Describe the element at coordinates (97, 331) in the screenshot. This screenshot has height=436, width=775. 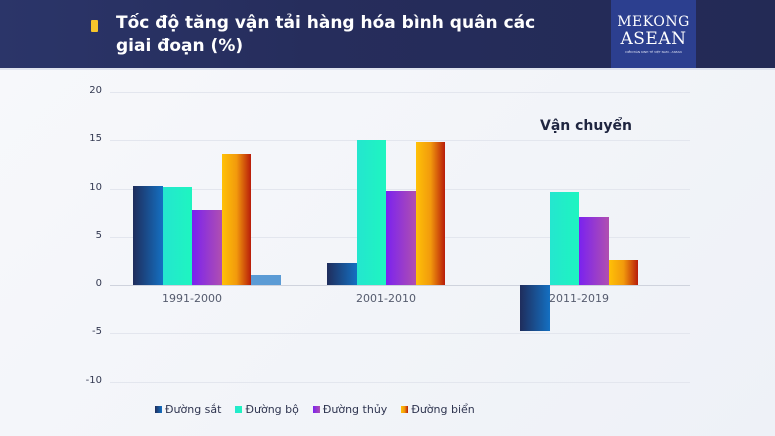
I see `y-tick-label: -5` at that location.